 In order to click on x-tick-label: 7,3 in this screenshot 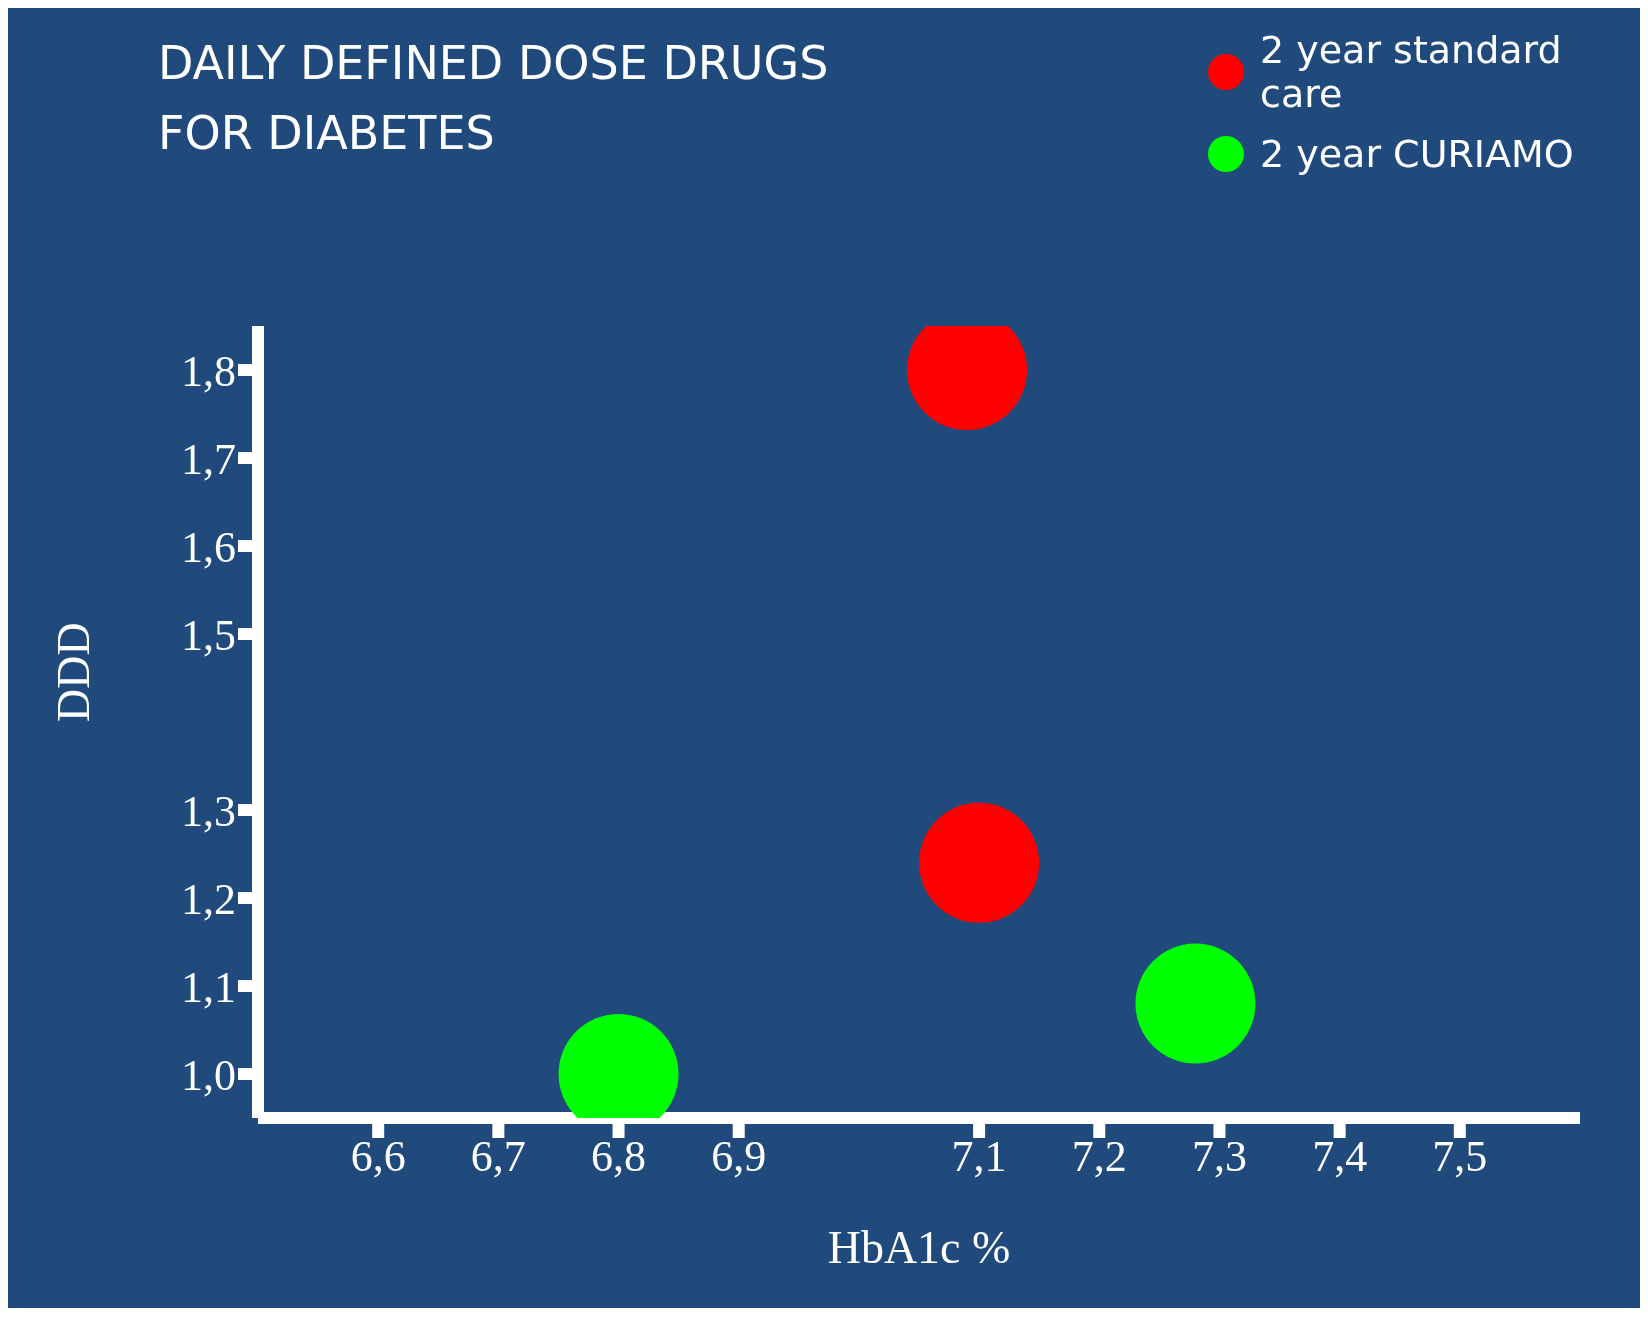, I will do `click(1219, 1157)`.